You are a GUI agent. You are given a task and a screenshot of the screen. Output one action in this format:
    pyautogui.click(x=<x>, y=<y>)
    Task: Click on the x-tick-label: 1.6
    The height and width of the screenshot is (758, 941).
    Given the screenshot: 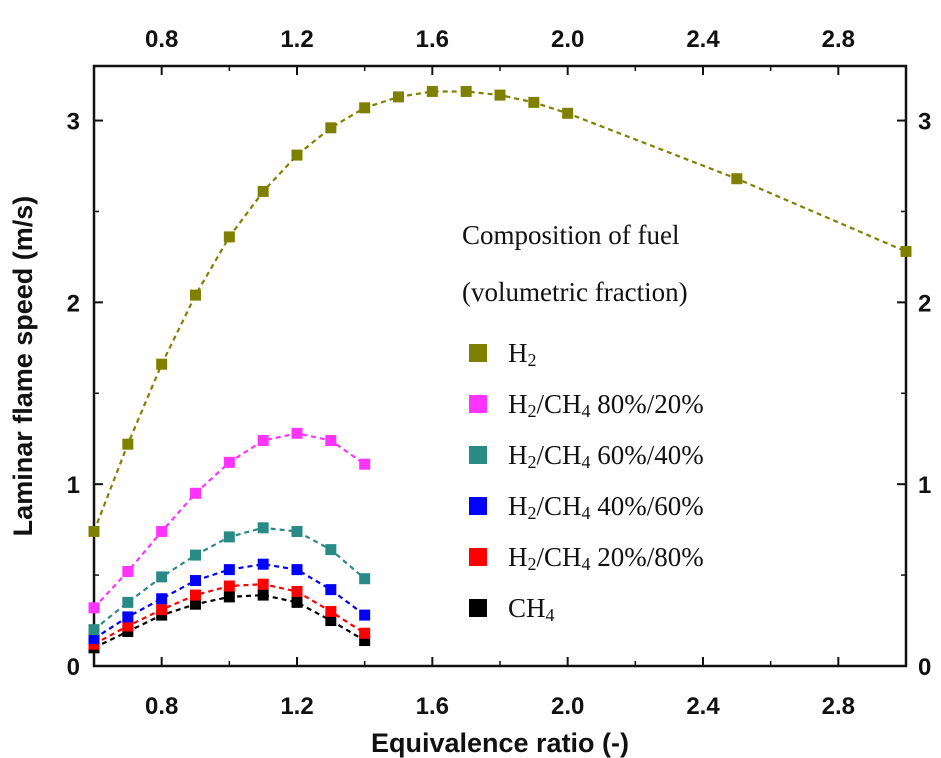 What is the action you would take?
    pyautogui.click(x=432, y=706)
    